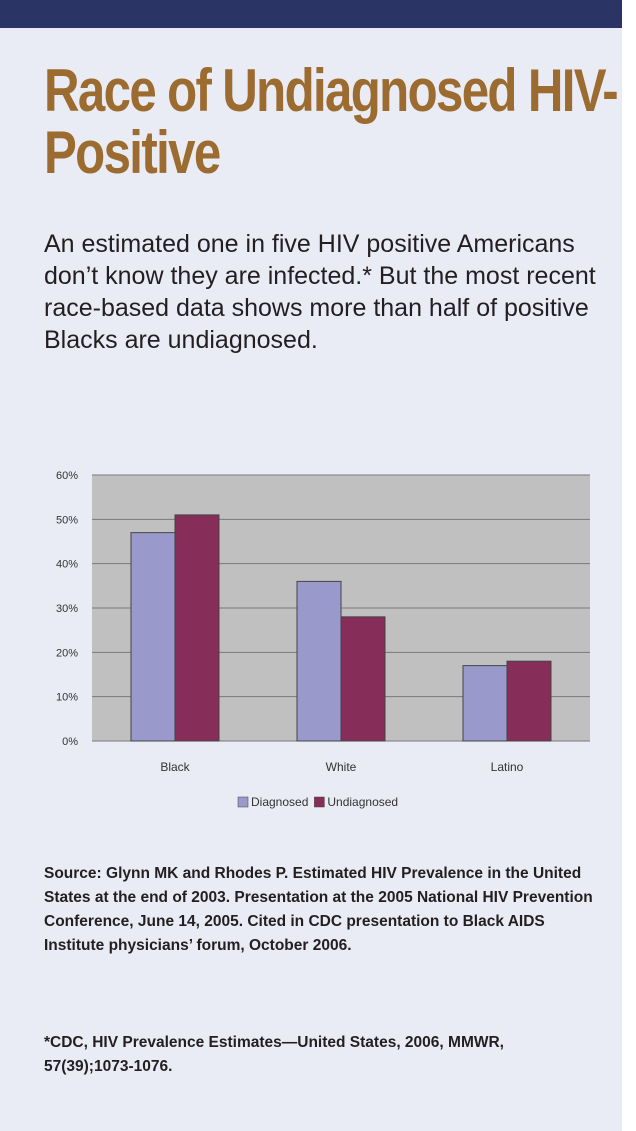 The width and height of the screenshot is (636, 1131). What do you see at coordinates (197, 628) in the screenshot?
I see `bar-undiagnosed-black` at bounding box center [197, 628].